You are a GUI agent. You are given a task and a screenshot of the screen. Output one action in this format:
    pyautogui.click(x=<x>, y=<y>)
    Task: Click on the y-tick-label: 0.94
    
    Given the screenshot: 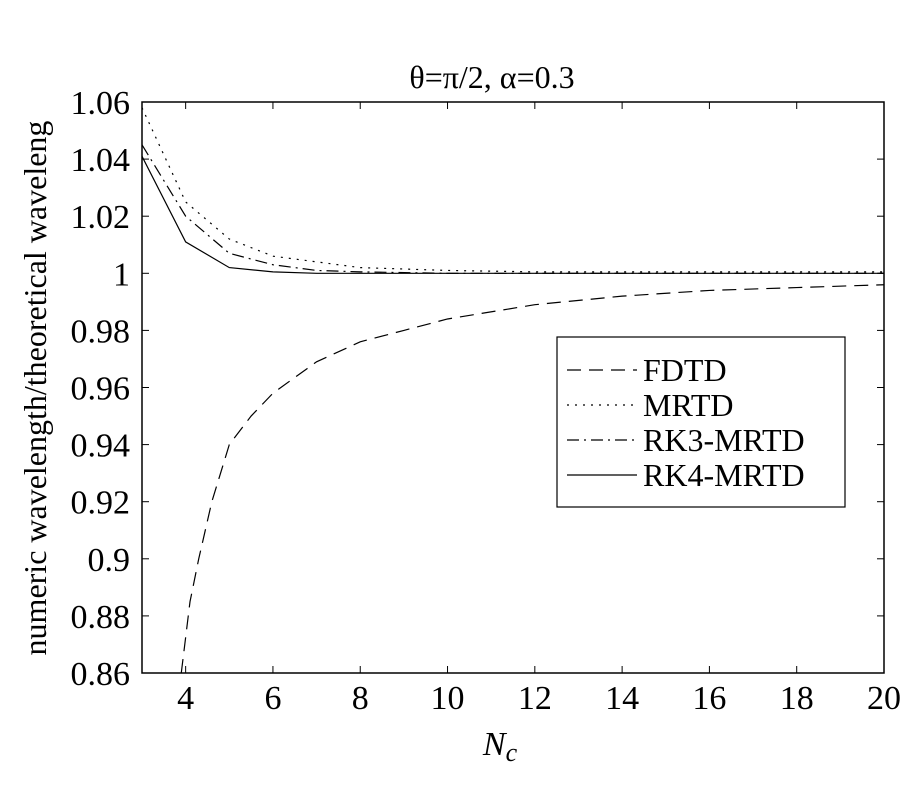 What is the action you would take?
    pyautogui.click(x=101, y=446)
    